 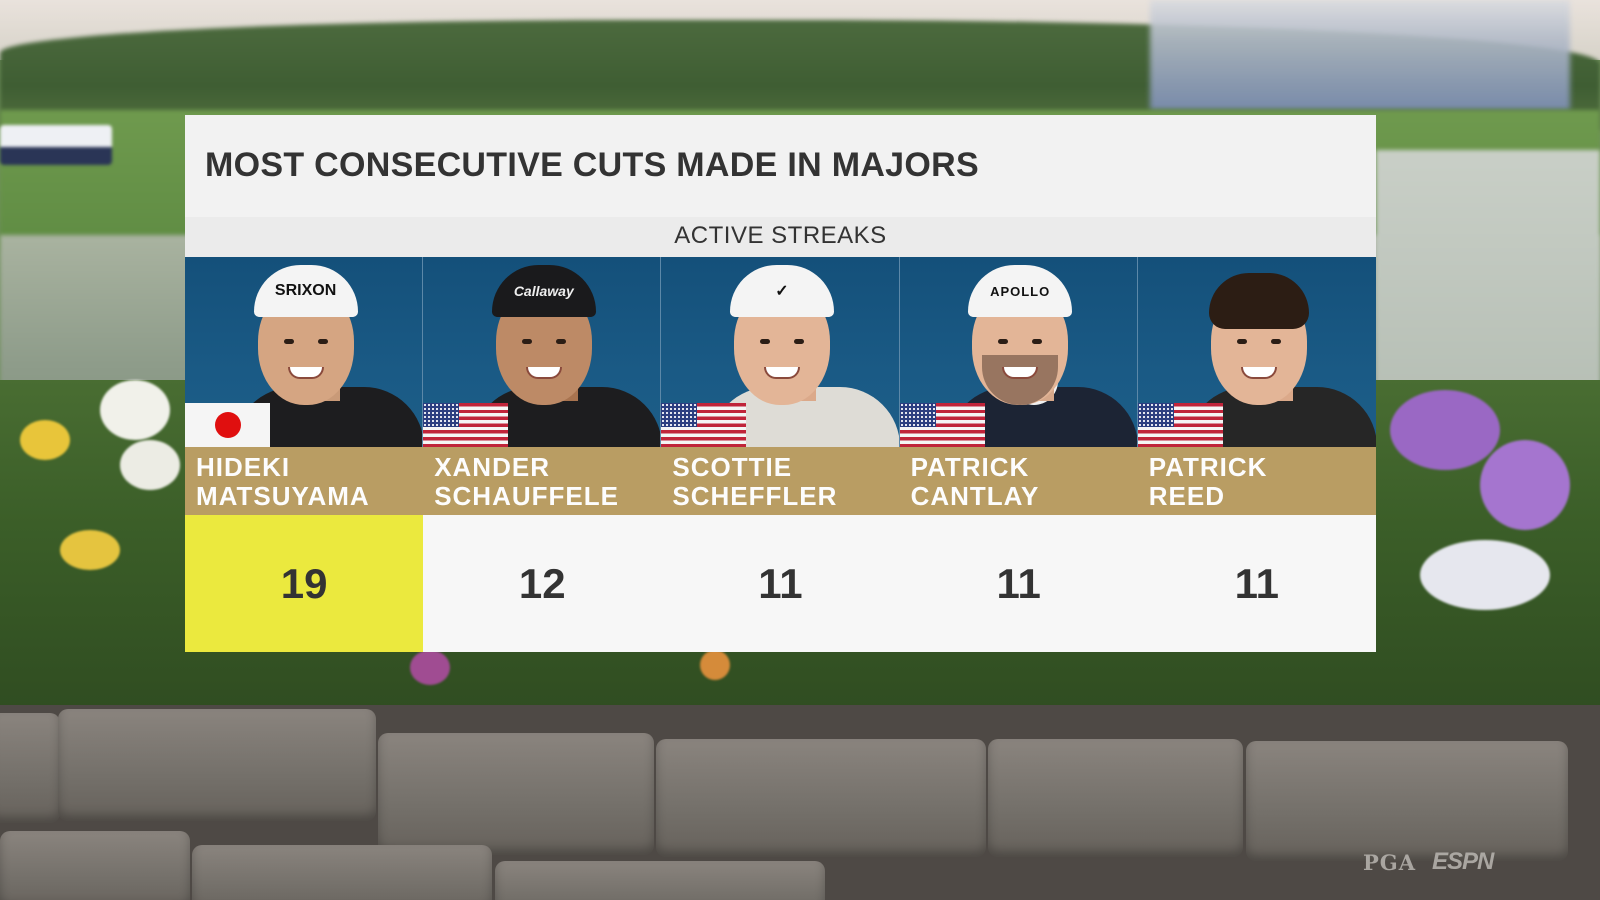 I want to click on streak-value: 12, so click(x=542, y=583).